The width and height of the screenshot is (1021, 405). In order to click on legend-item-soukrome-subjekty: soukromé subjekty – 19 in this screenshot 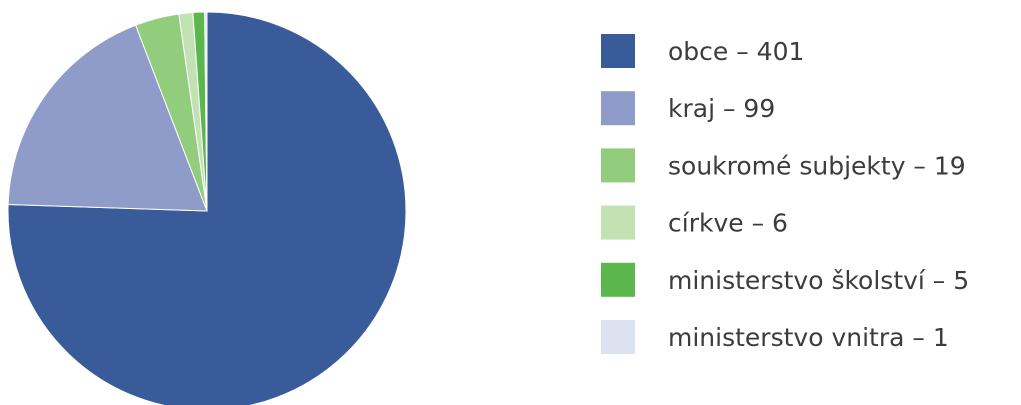, I will do `click(783, 165)`.